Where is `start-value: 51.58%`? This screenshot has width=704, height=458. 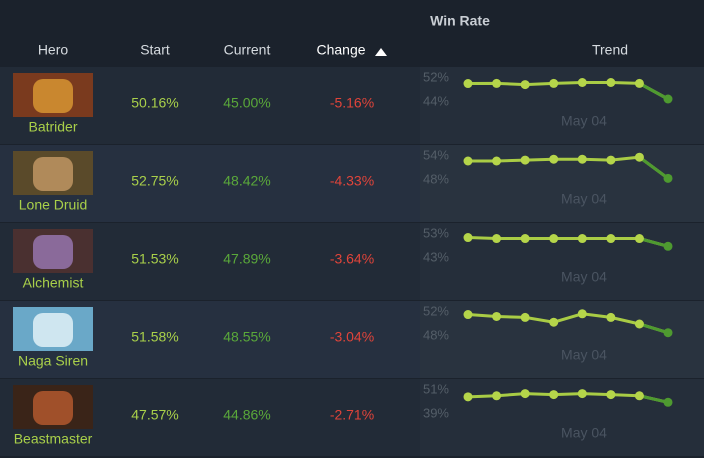 start-value: 51.58% is located at coordinates (154, 337).